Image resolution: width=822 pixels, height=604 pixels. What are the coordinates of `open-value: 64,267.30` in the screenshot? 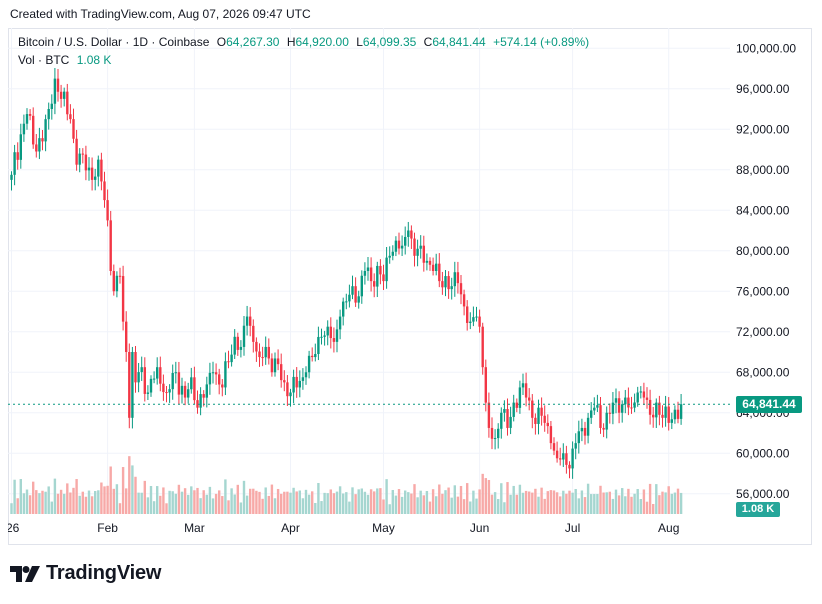 It's located at (253, 42).